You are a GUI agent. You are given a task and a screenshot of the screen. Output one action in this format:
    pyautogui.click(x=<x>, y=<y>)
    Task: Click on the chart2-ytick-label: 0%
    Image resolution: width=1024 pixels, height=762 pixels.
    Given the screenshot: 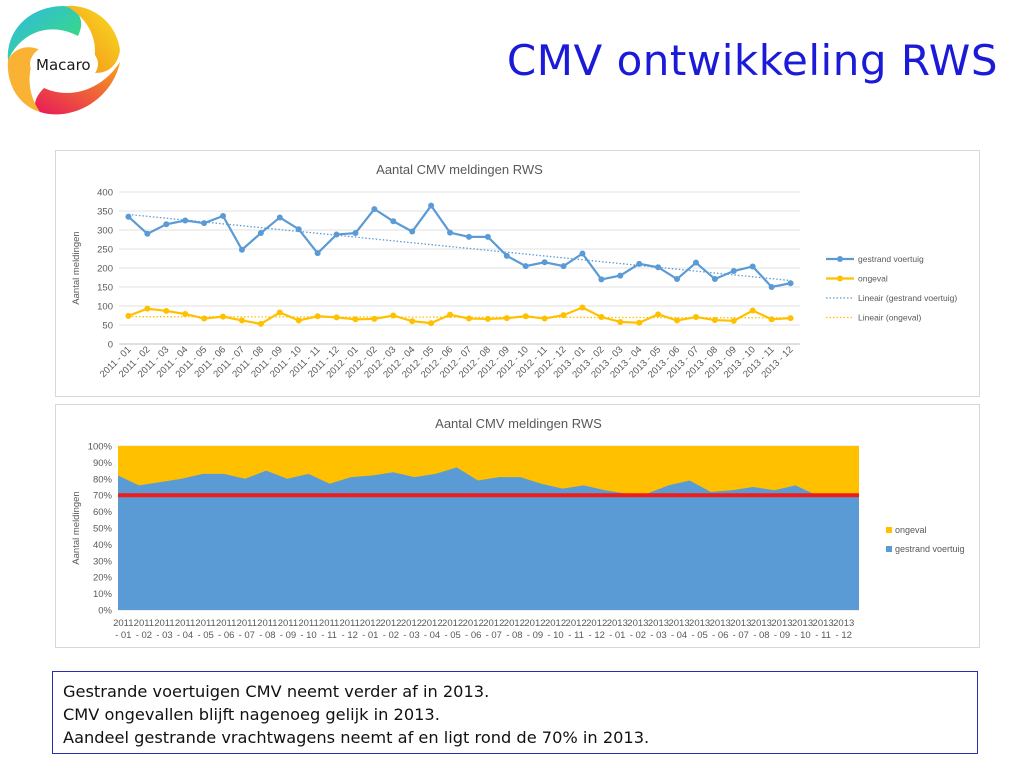 What is the action you would take?
    pyautogui.click(x=105, y=611)
    